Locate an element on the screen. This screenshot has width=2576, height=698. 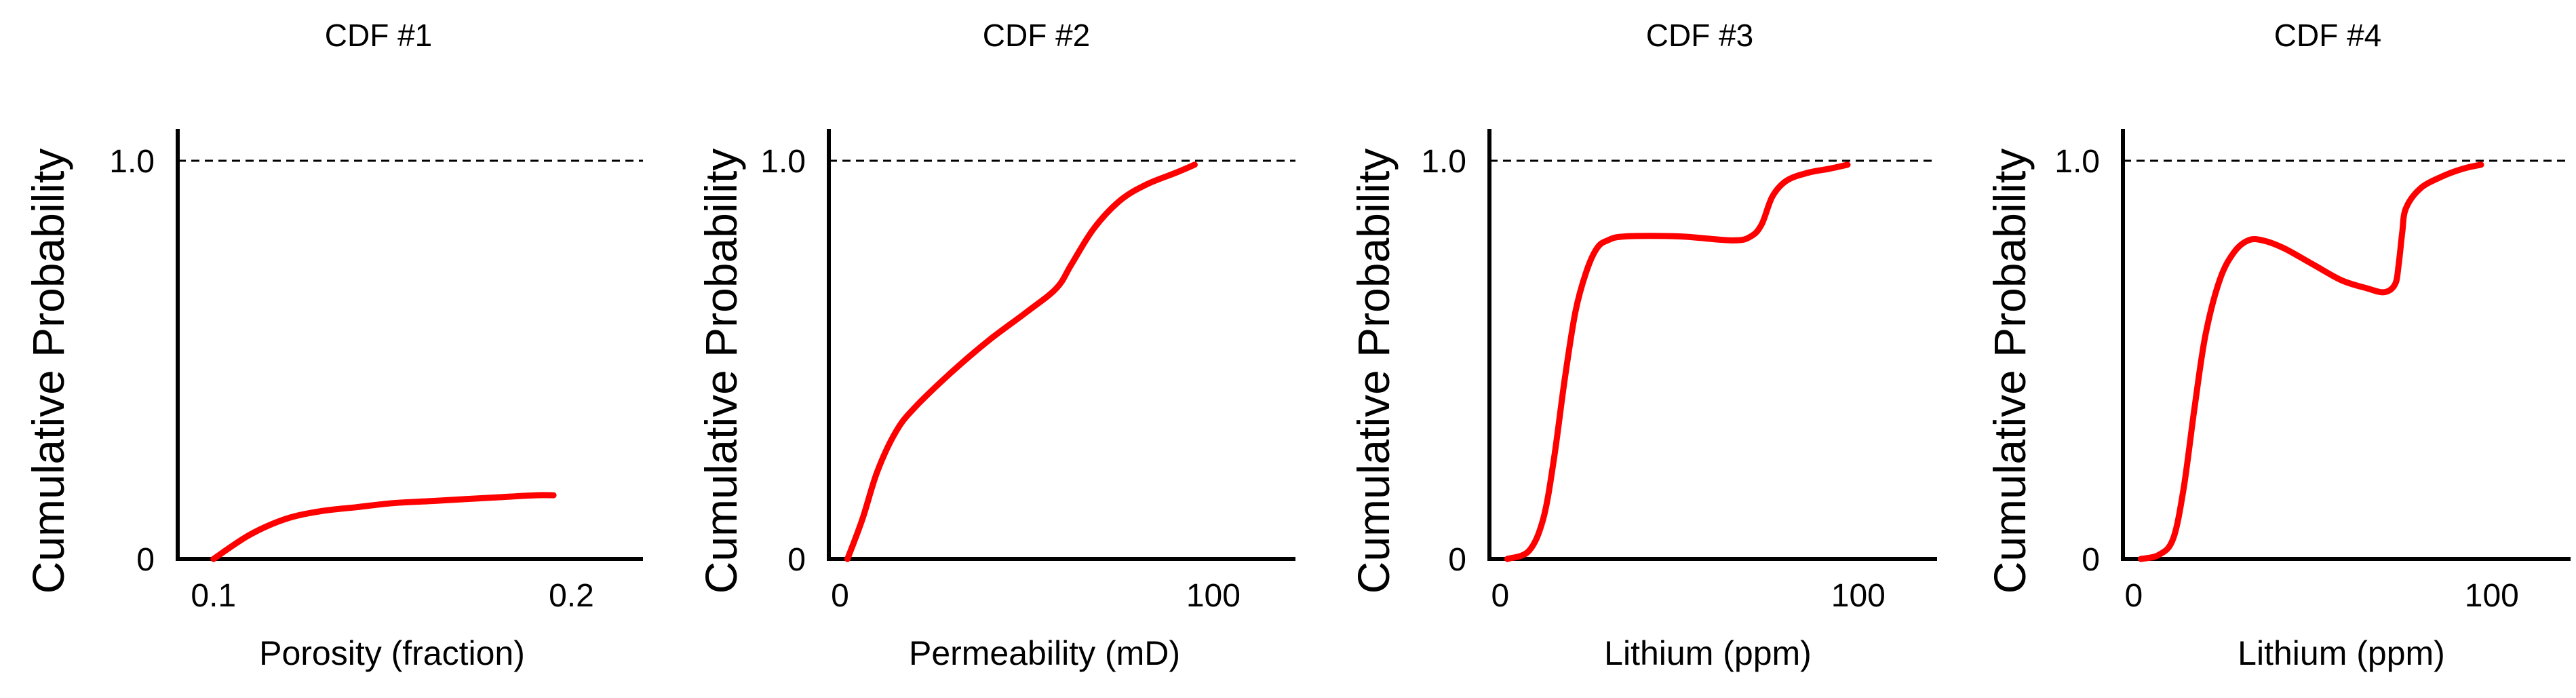
chart-title: CDF #4 is located at coordinates (2327, 36).